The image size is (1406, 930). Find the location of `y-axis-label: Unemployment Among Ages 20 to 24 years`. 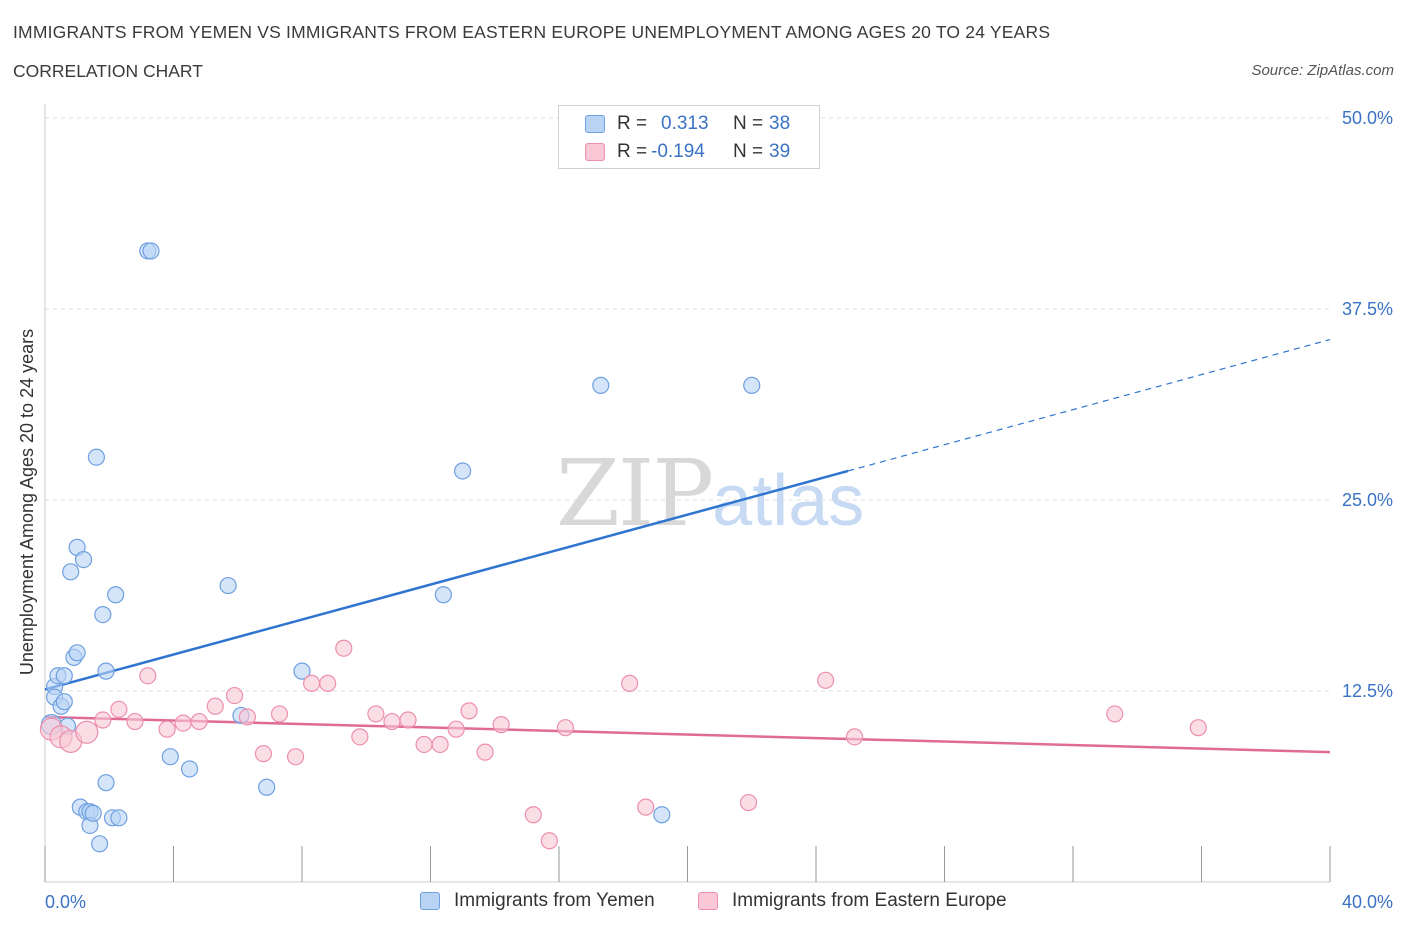

y-axis-label: Unemployment Among Ages 20 to 24 years is located at coordinates (27, 502).